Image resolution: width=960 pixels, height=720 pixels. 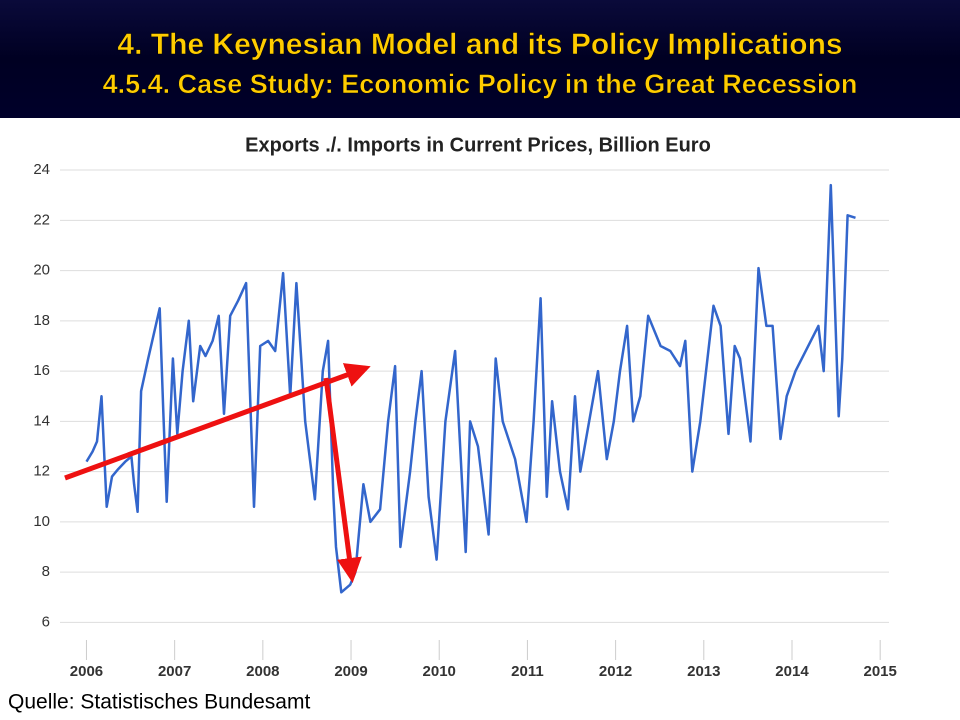 I want to click on x-tick-label: 2015, so click(x=879, y=671).